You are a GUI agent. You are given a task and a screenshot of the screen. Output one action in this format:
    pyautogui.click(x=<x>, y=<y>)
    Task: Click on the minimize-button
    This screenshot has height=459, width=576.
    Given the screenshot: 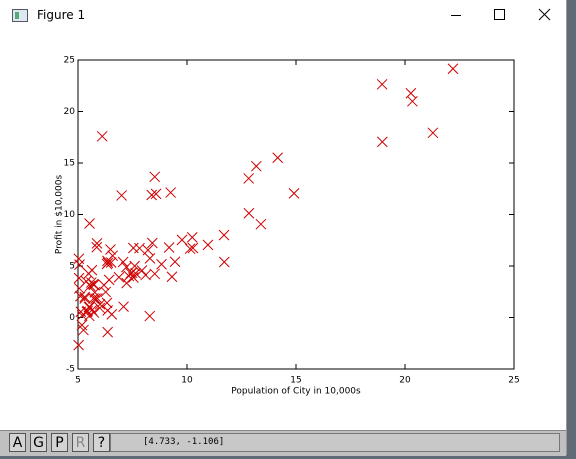 What is the action you would take?
    pyautogui.click(x=456, y=15)
    